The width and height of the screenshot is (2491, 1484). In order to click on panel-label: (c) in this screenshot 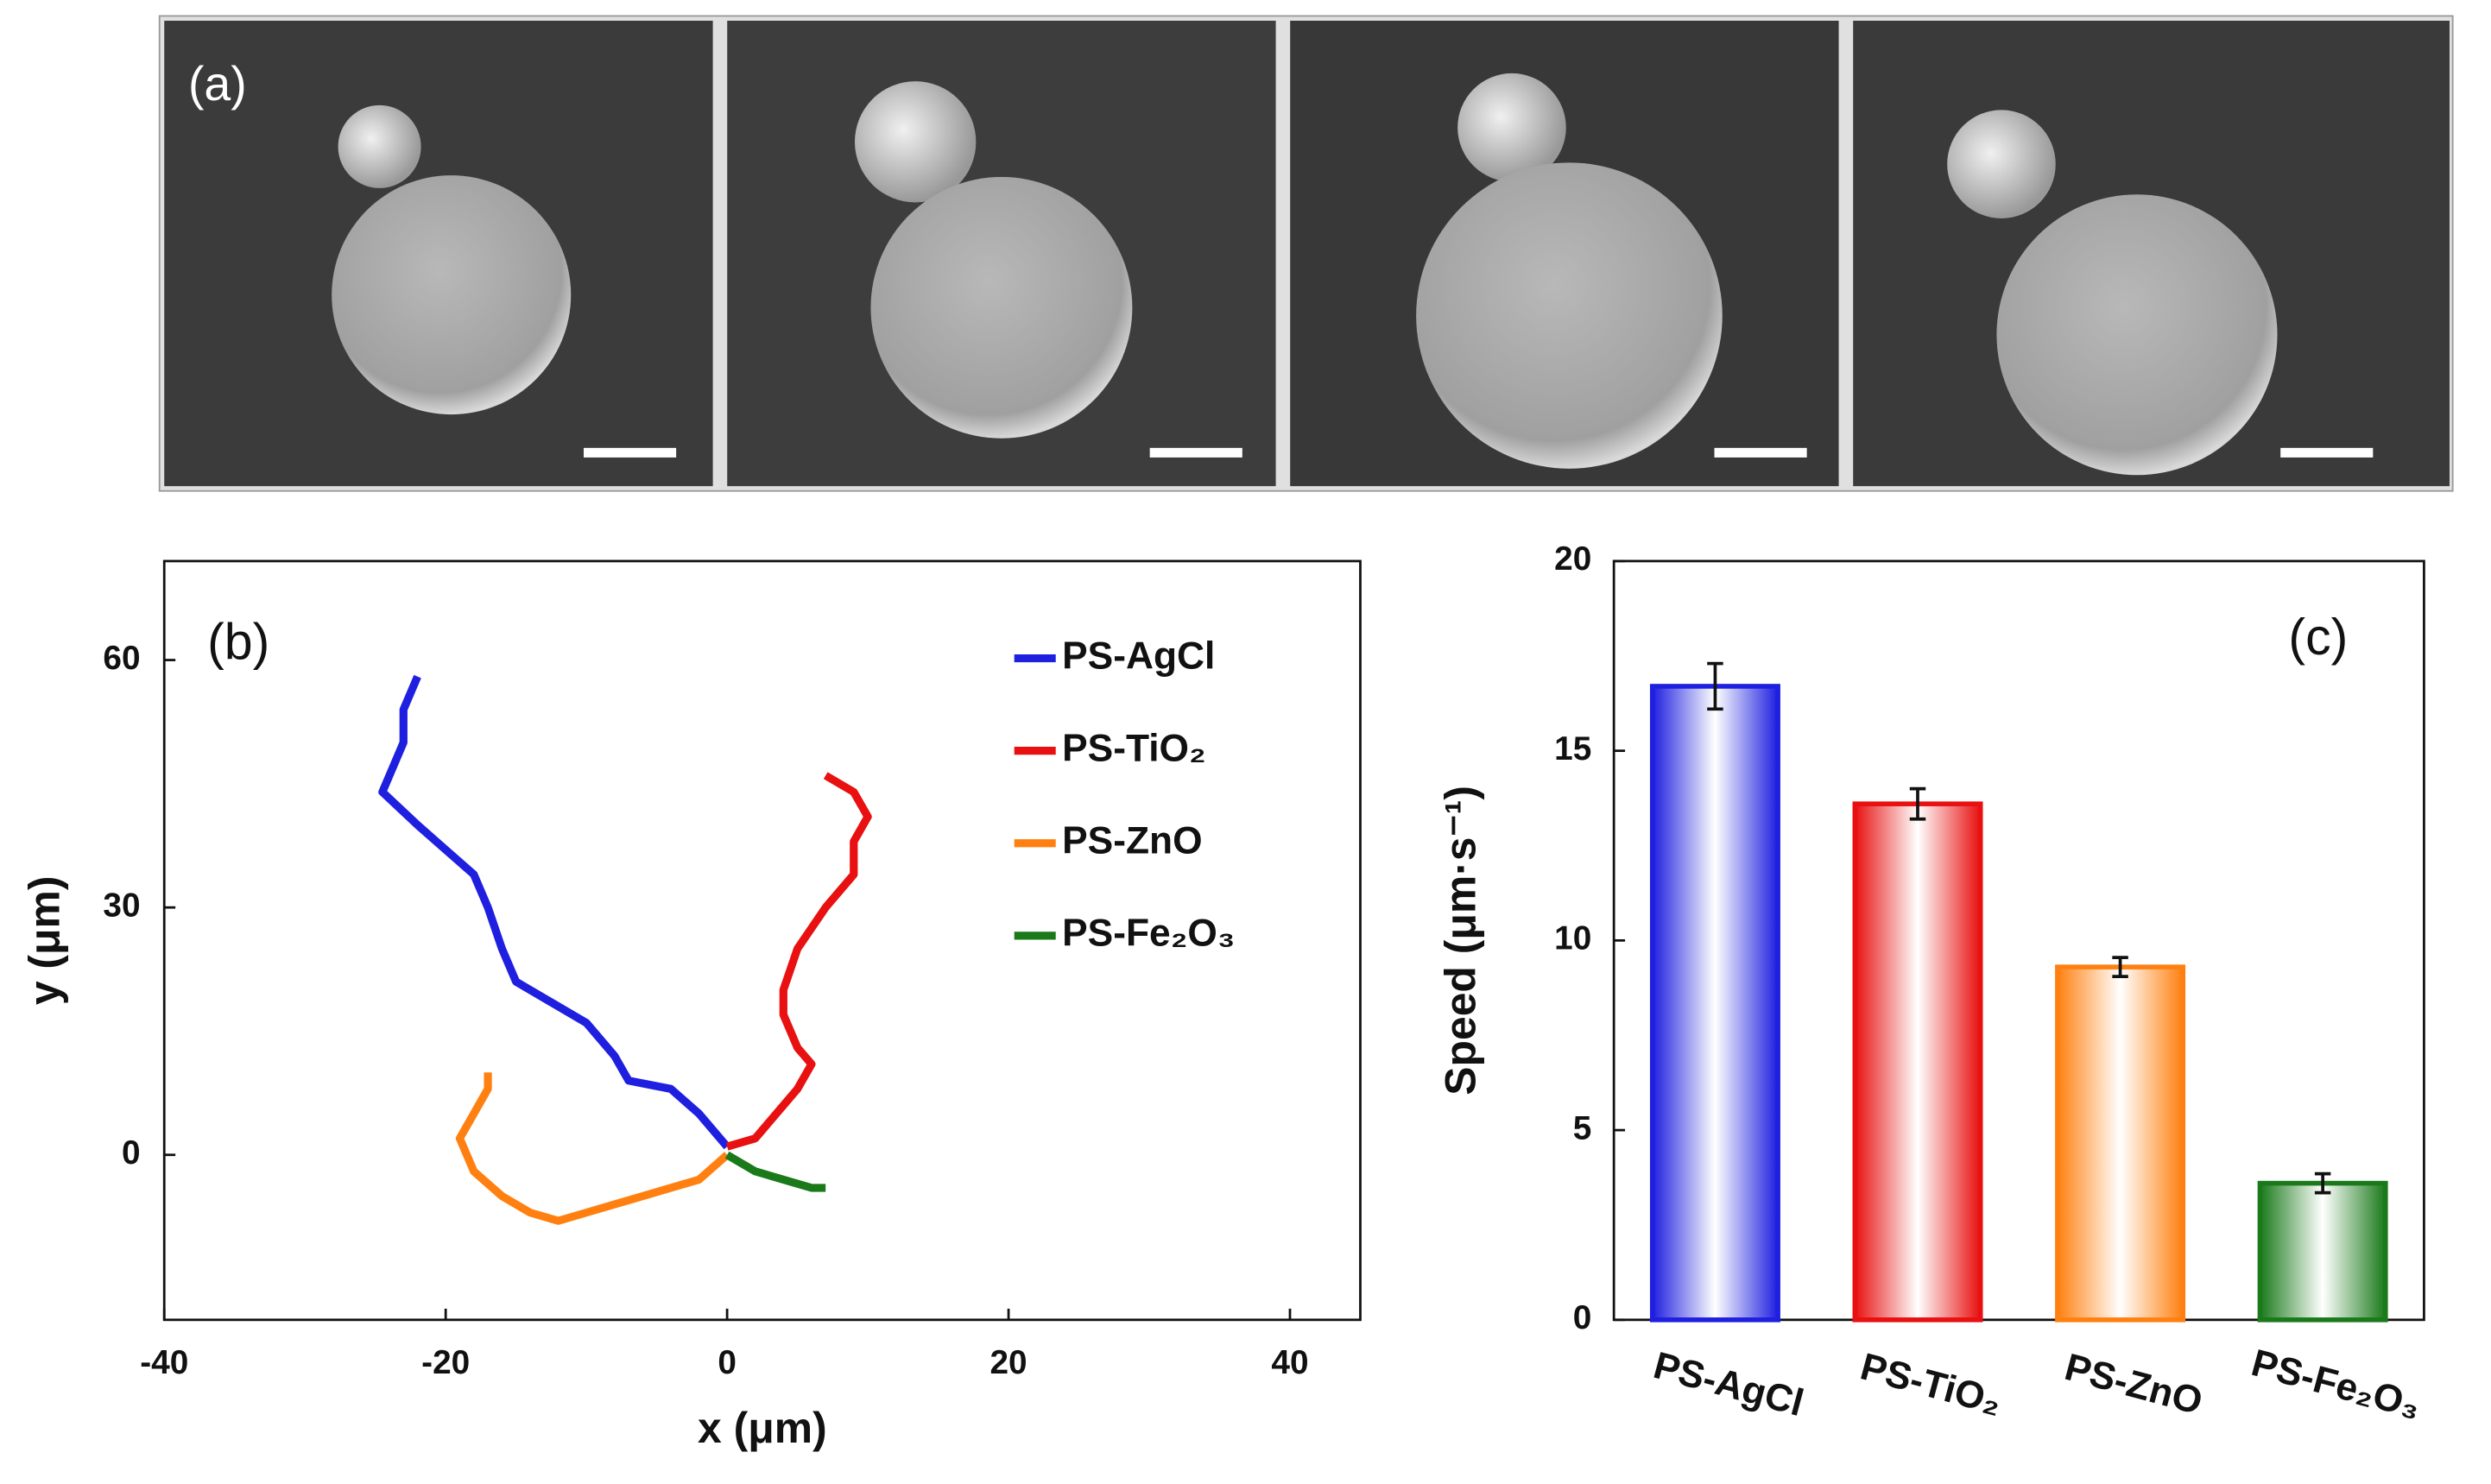, I will do `click(2318, 637)`.